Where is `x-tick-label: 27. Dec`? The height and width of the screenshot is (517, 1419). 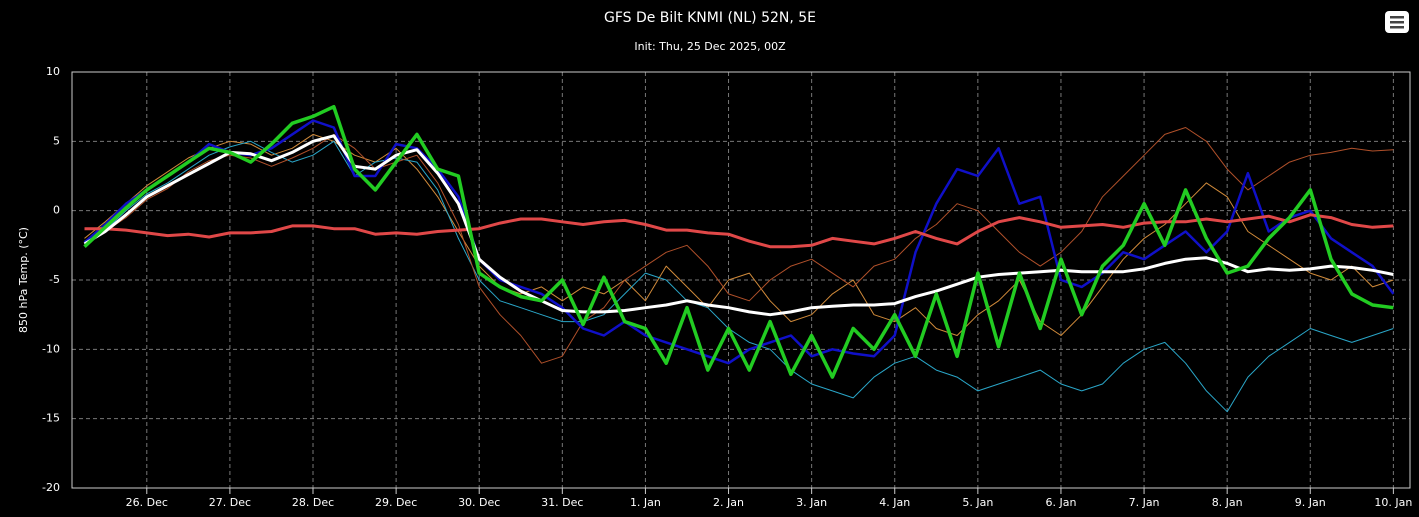
x-tick-label: 27. Dec is located at coordinates (230, 502).